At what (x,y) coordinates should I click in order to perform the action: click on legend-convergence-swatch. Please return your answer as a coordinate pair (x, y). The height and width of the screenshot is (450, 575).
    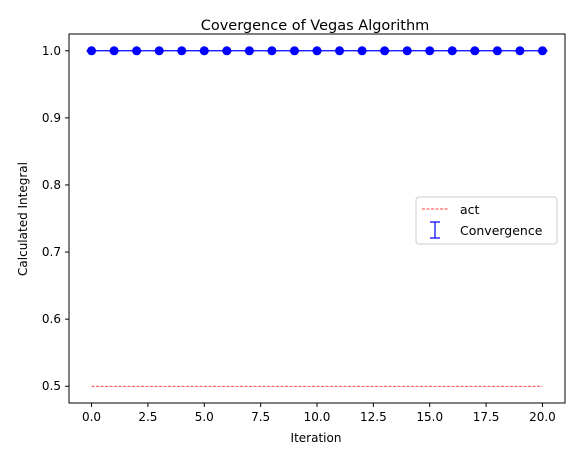
    Looking at the image, I should click on (435, 230).